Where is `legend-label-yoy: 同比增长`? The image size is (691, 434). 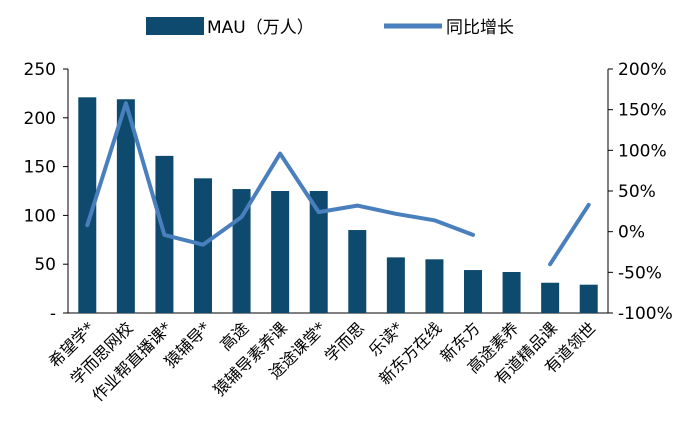
legend-label-yoy: 同比增长 is located at coordinates (480, 28).